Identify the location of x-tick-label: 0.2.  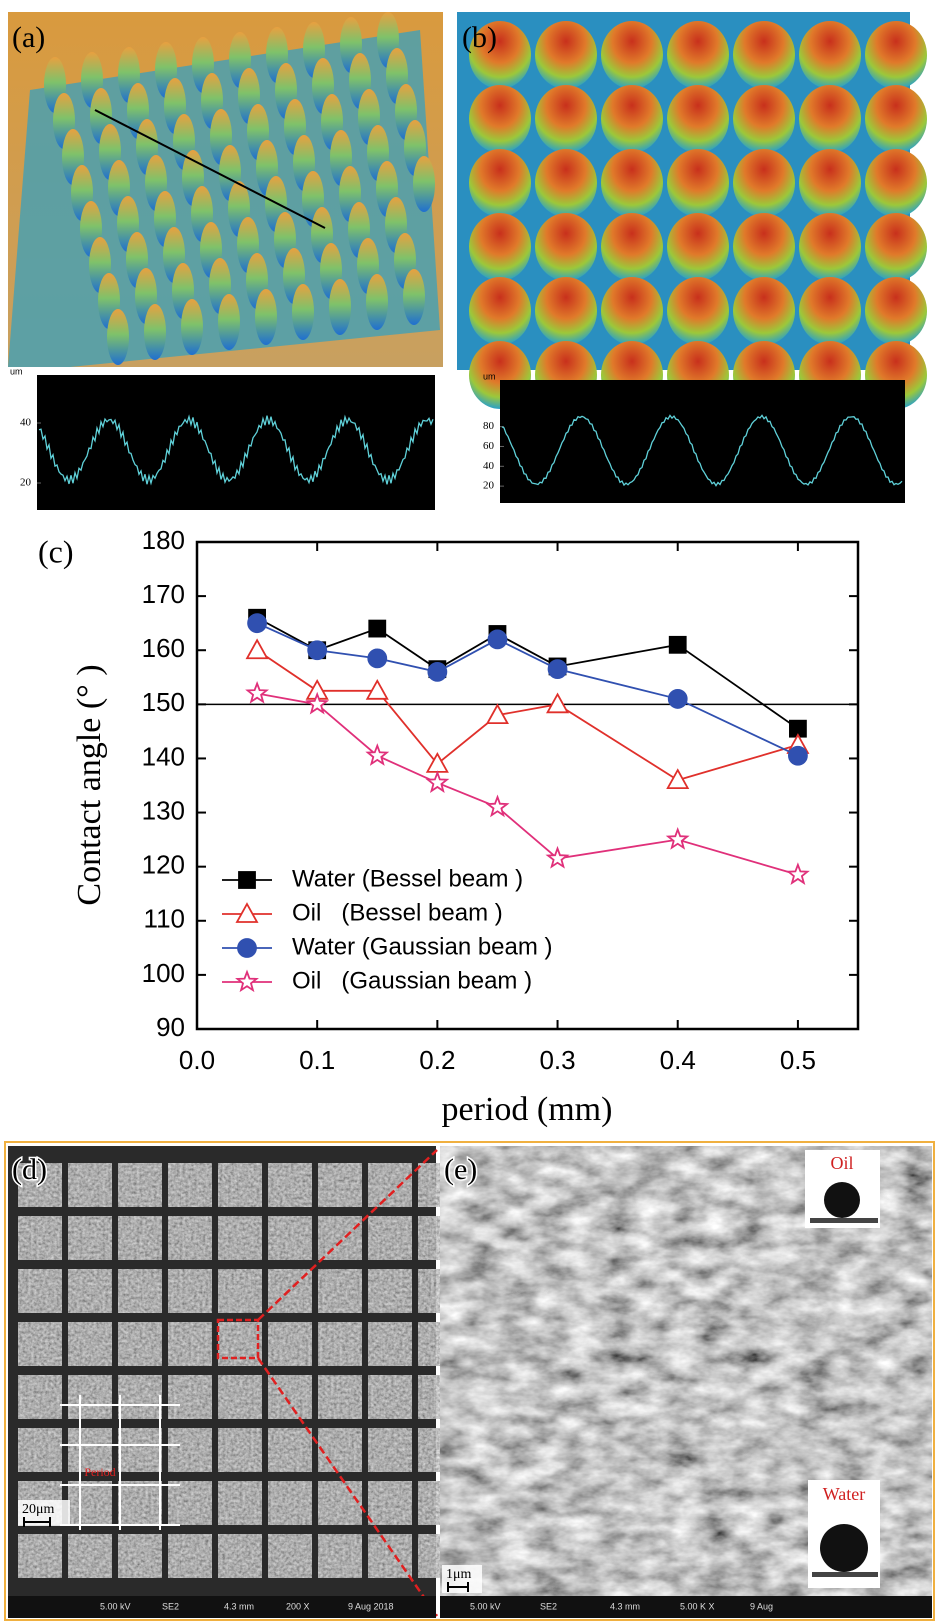
(437, 1060).